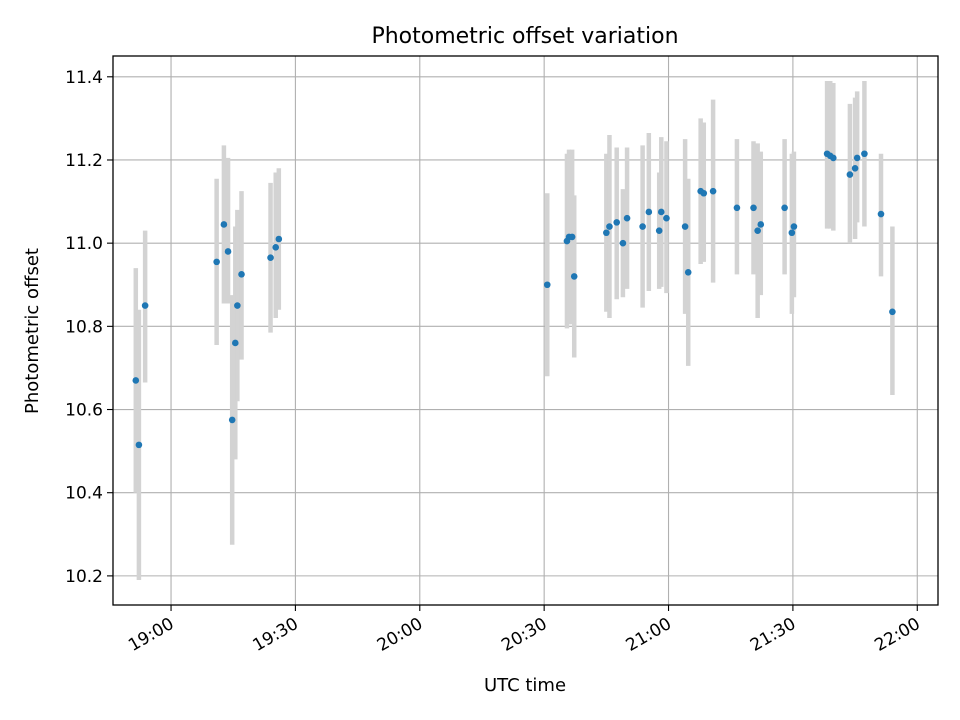  I want to click on y-axis-ticks: 10.2 10.4 10.6 10.8 11.0 11.2 11.4, so click(89, 327).